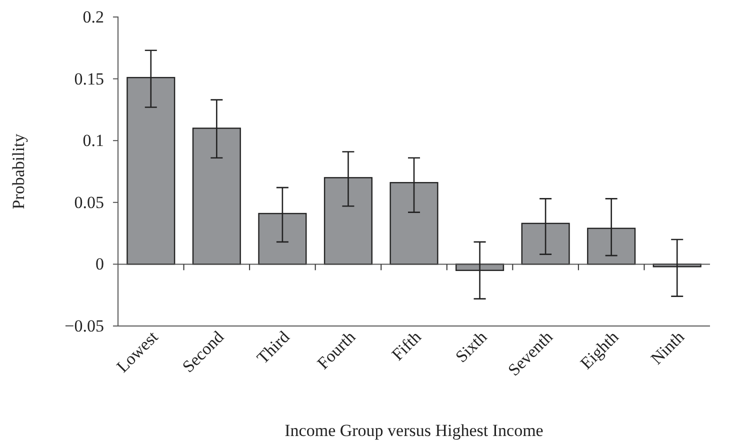  Describe the element at coordinates (89, 78) in the screenshot. I see `y-tick-label: 0.15` at that location.